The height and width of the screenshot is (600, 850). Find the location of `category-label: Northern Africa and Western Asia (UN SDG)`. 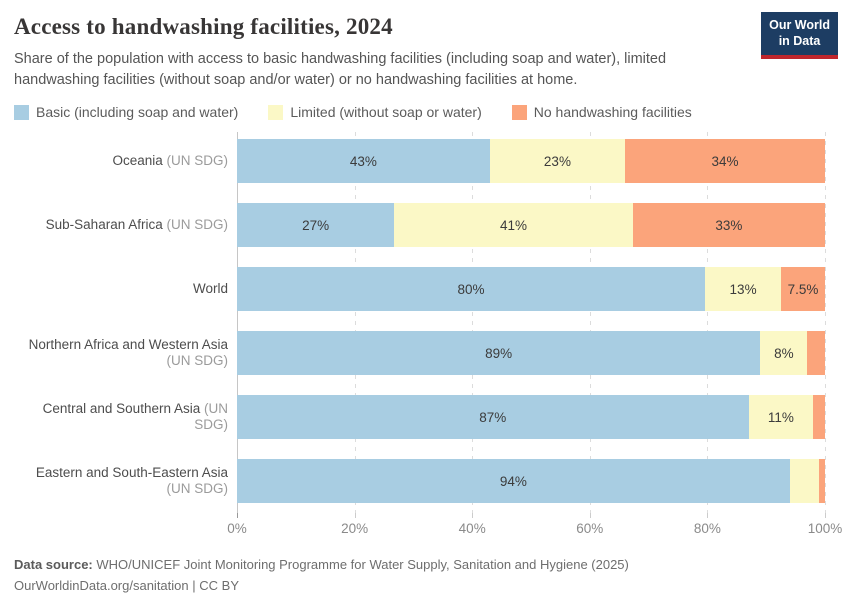

category-label: Northern Africa and Western Asia (UN SDG) is located at coordinates (125, 353).